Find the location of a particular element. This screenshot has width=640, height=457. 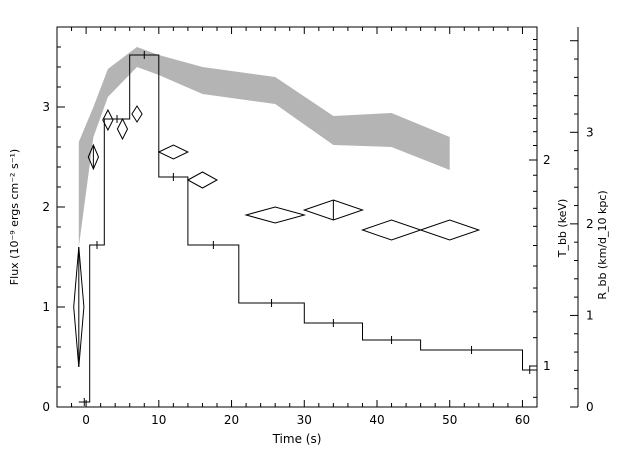

radius-axis: 0 1 2 3 is located at coordinates (582, 227).